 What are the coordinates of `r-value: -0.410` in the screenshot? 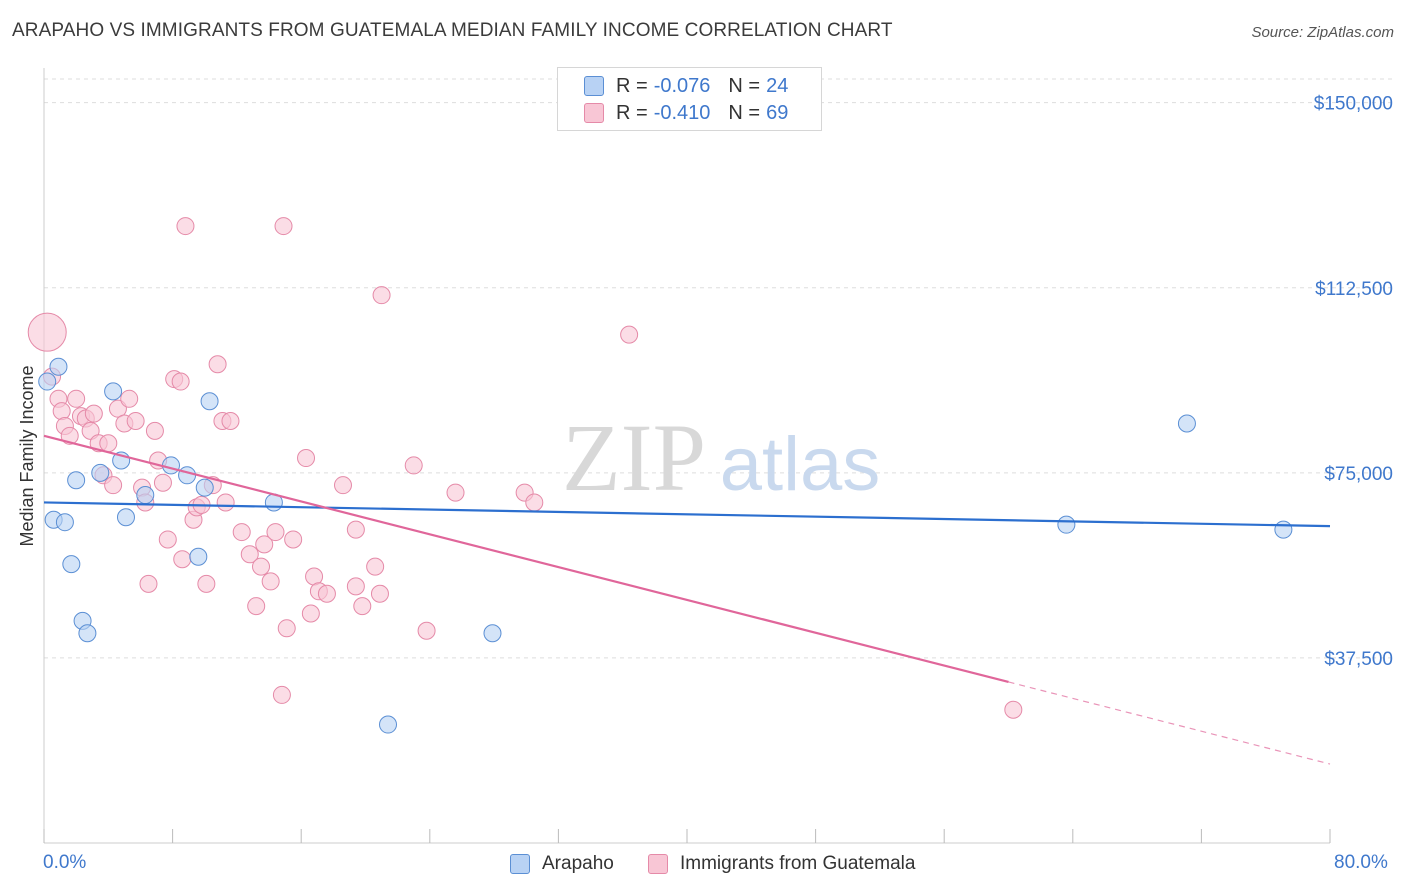 It's located at (682, 112).